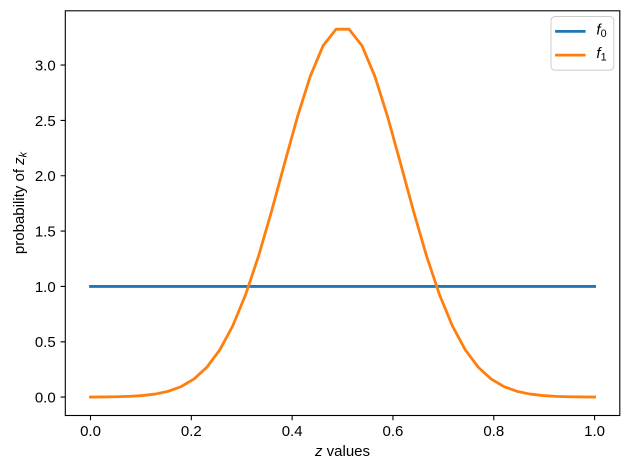 This screenshot has width=630, height=470. Describe the element at coordinates (601, 54) in the screenshot. I see `svg-text: f1` at that location.